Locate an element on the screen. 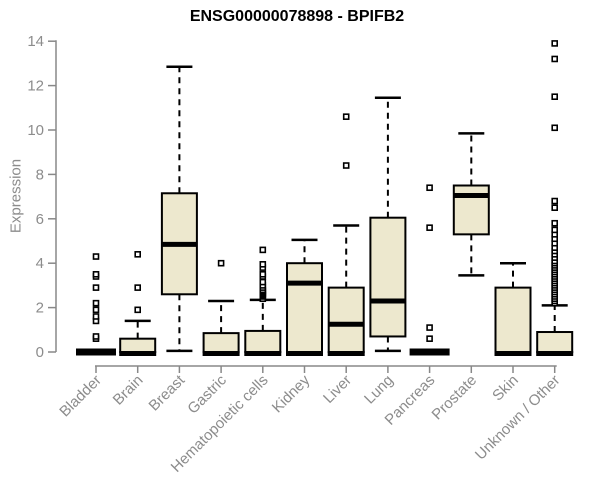 The width and height of the screenshot is (600, 500). x-tick-label: Liver is located at coordinates (337, 389).